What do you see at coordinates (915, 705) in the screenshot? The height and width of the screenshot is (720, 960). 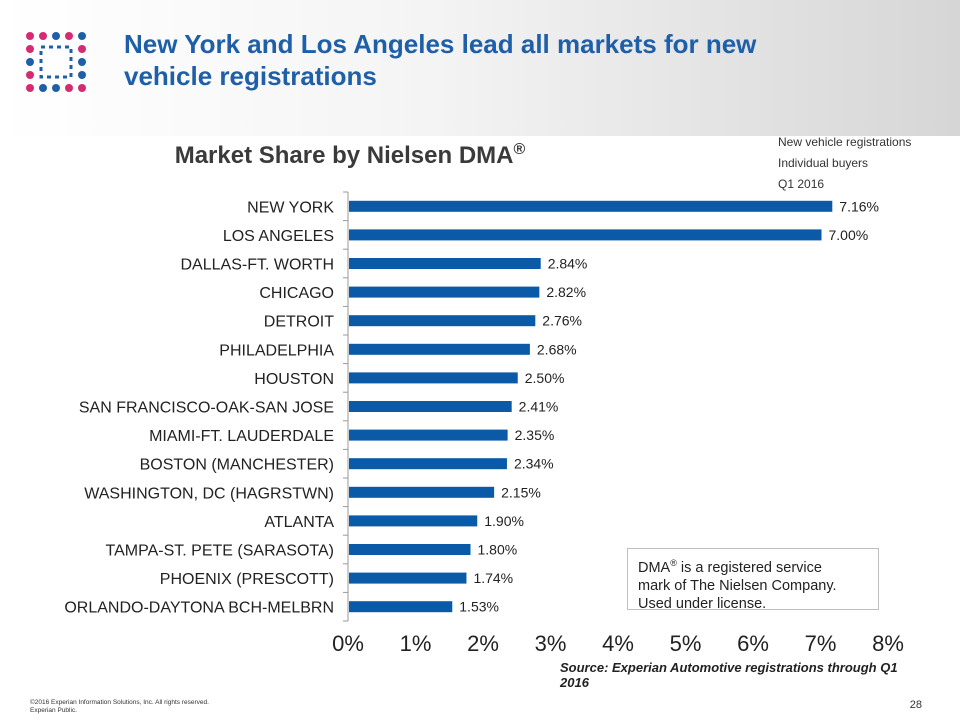 I see `page-number: 28` at bounding box center [915, 705].